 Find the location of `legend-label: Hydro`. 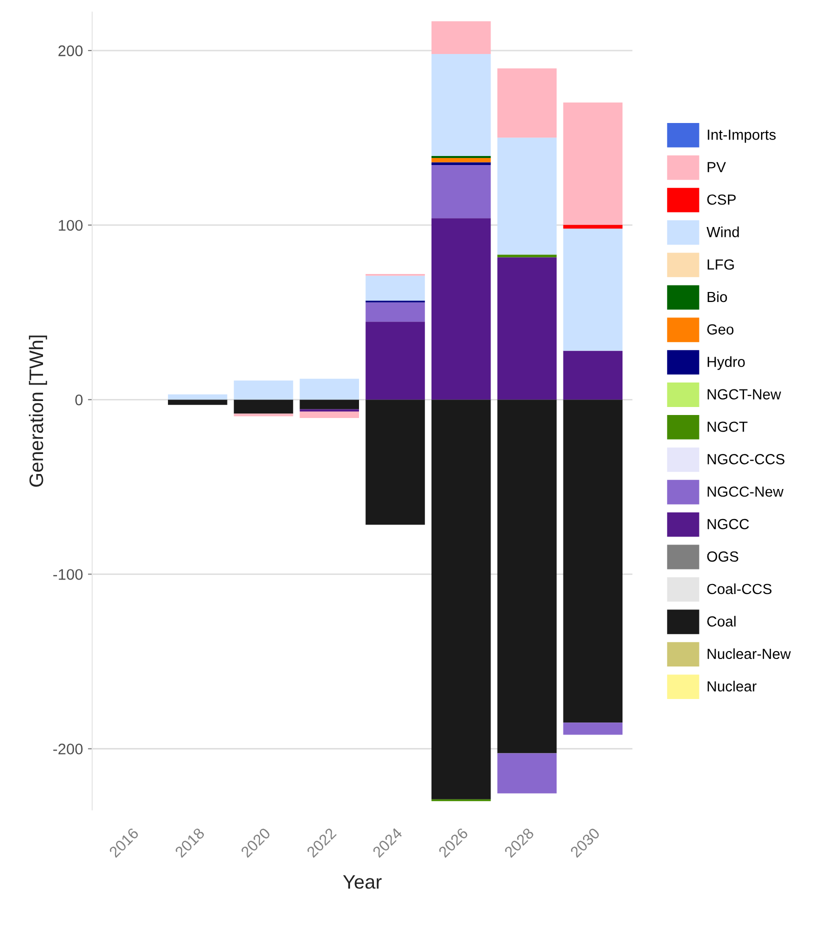

legend-label: Hydro is located at coordinates (726, 363).